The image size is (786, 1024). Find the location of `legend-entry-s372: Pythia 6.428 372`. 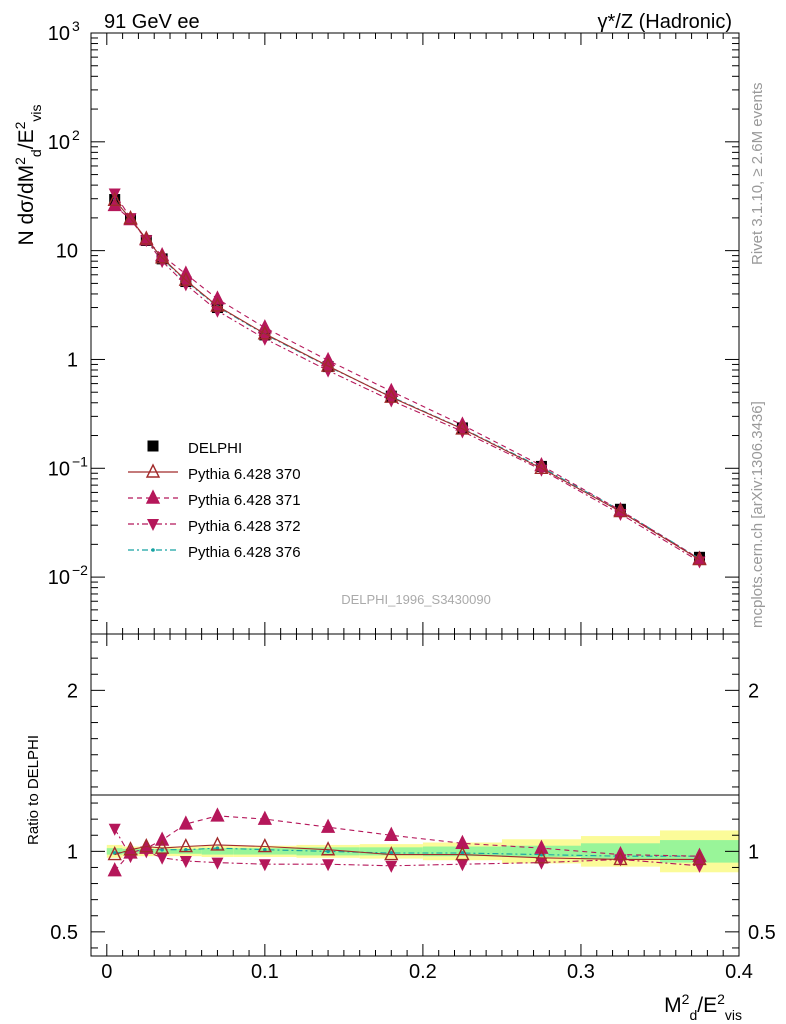

legend-entry-s372: Pythia 6.428 372 is located at coordinates (214, 526).